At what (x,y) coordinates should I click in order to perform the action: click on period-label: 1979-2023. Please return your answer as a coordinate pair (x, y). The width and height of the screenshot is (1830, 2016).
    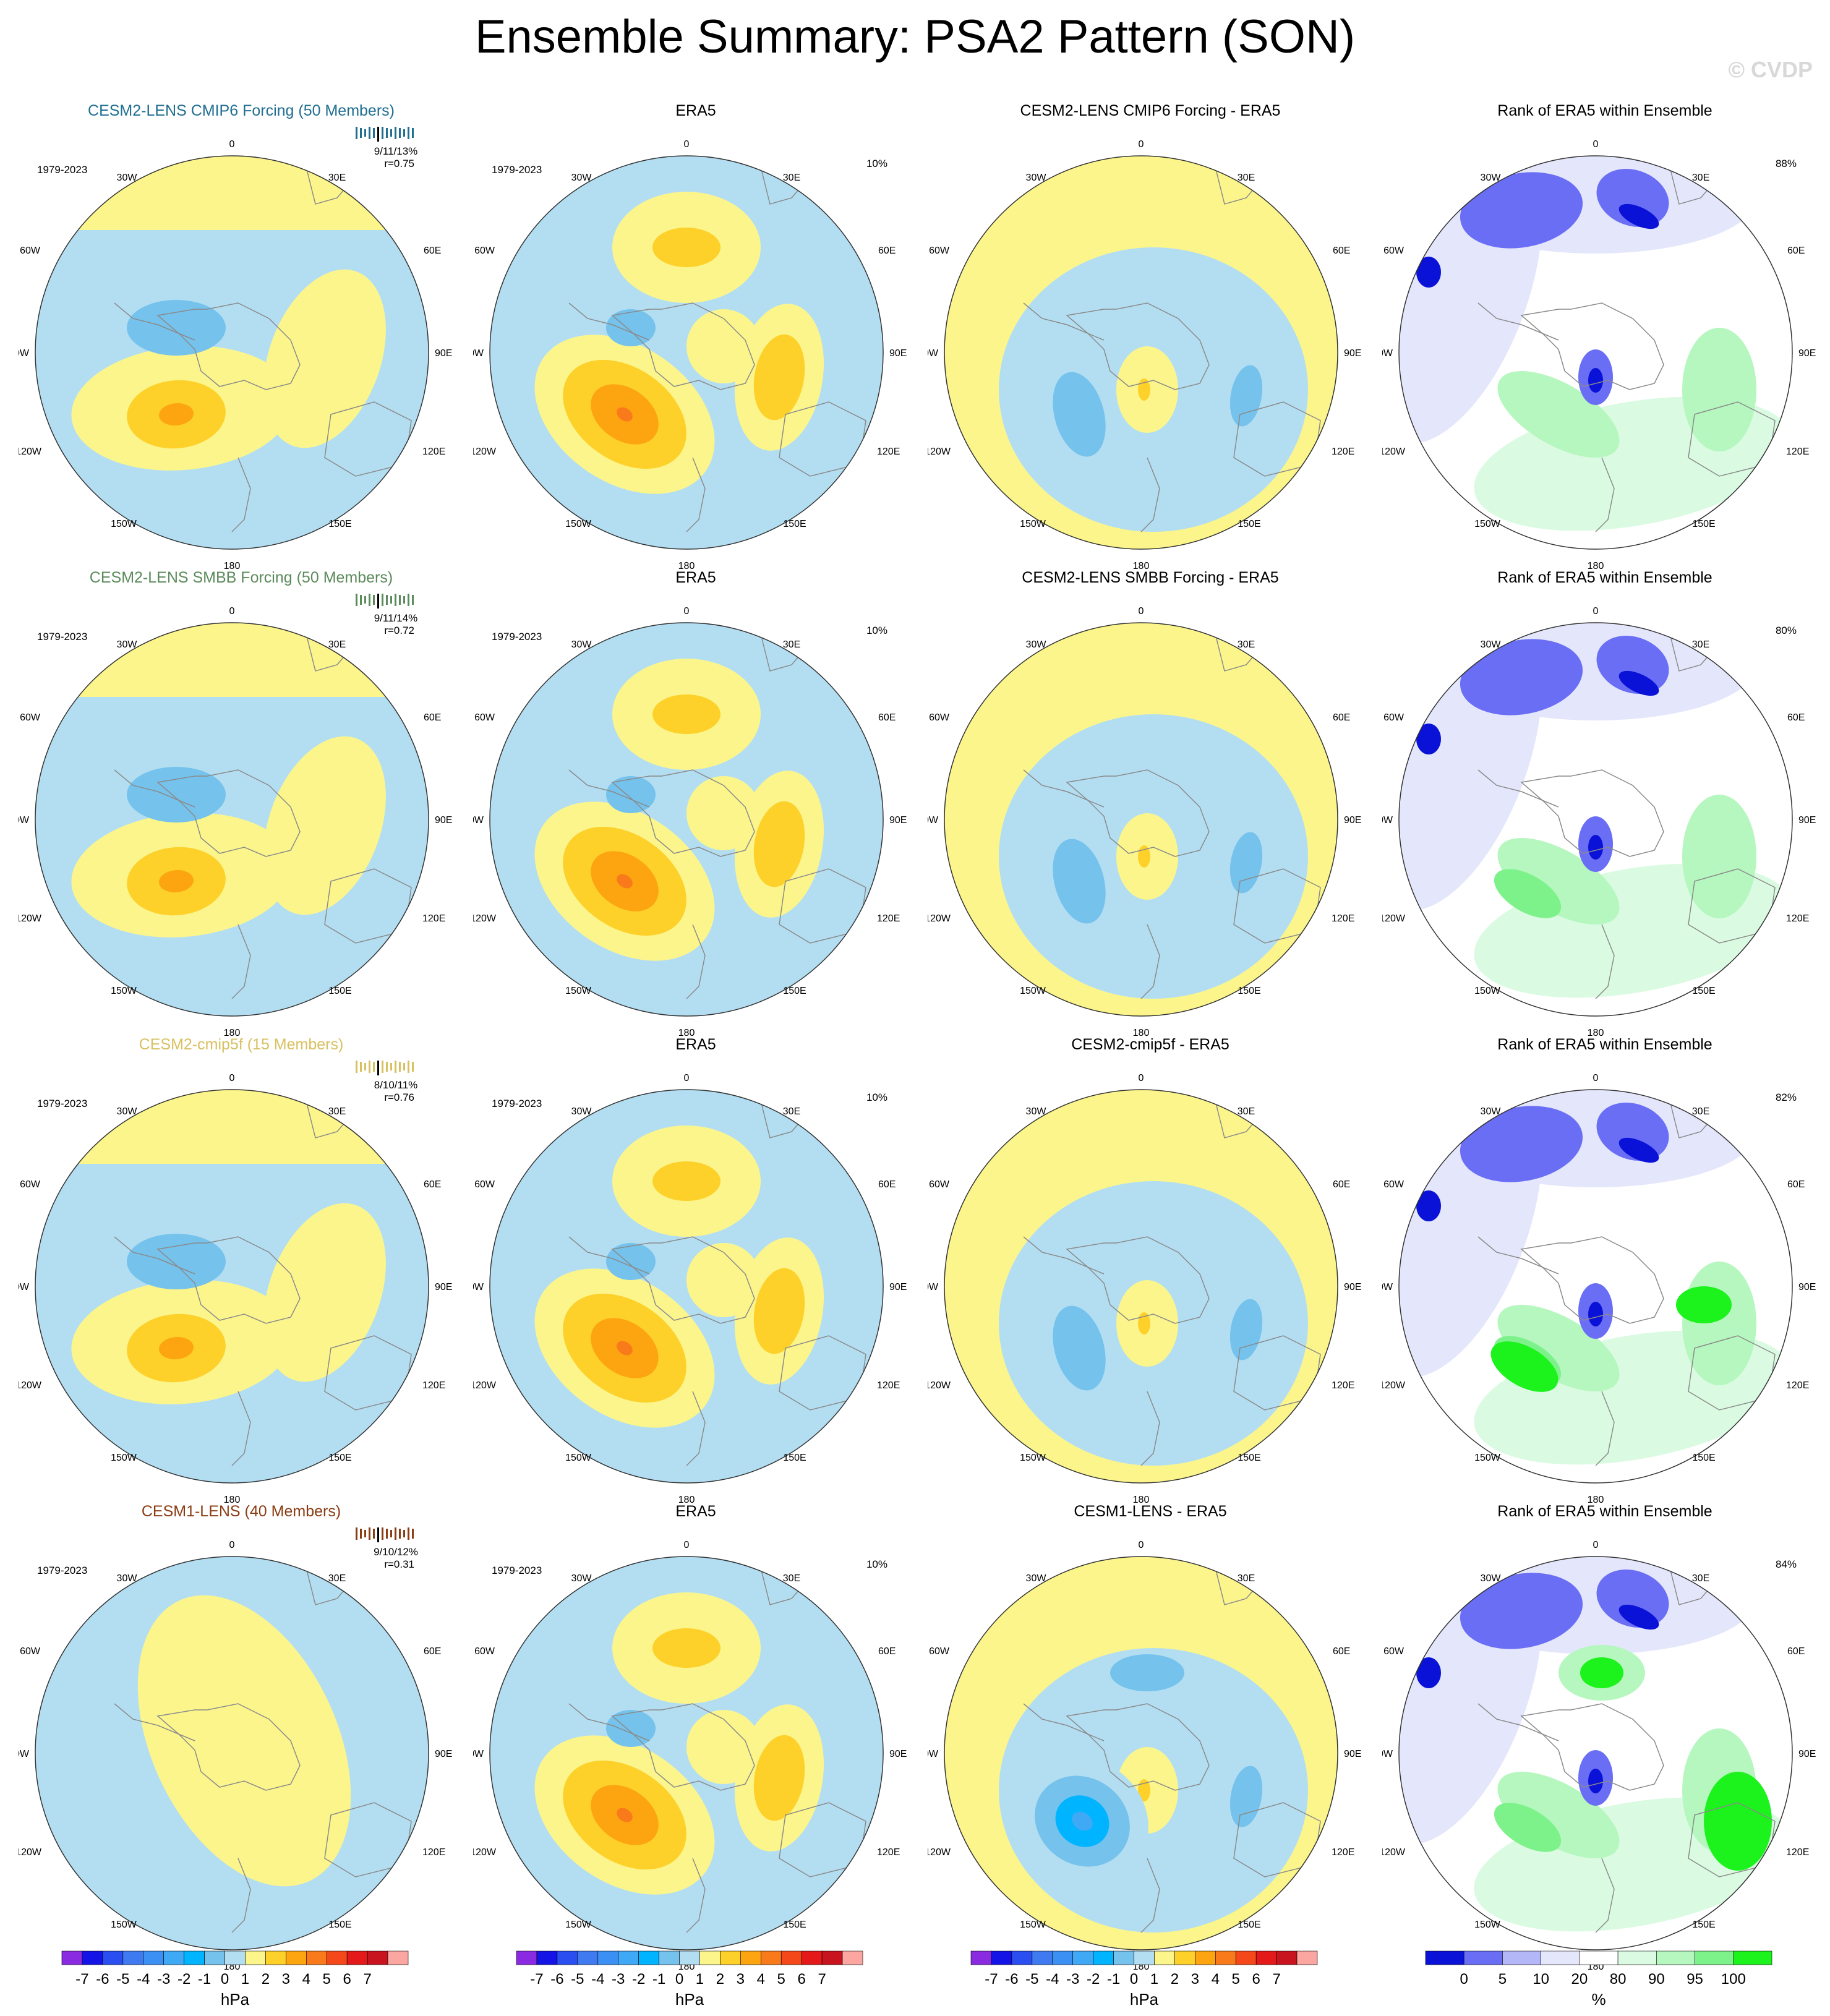
    Looking at the image, I should click on (62, 1570).